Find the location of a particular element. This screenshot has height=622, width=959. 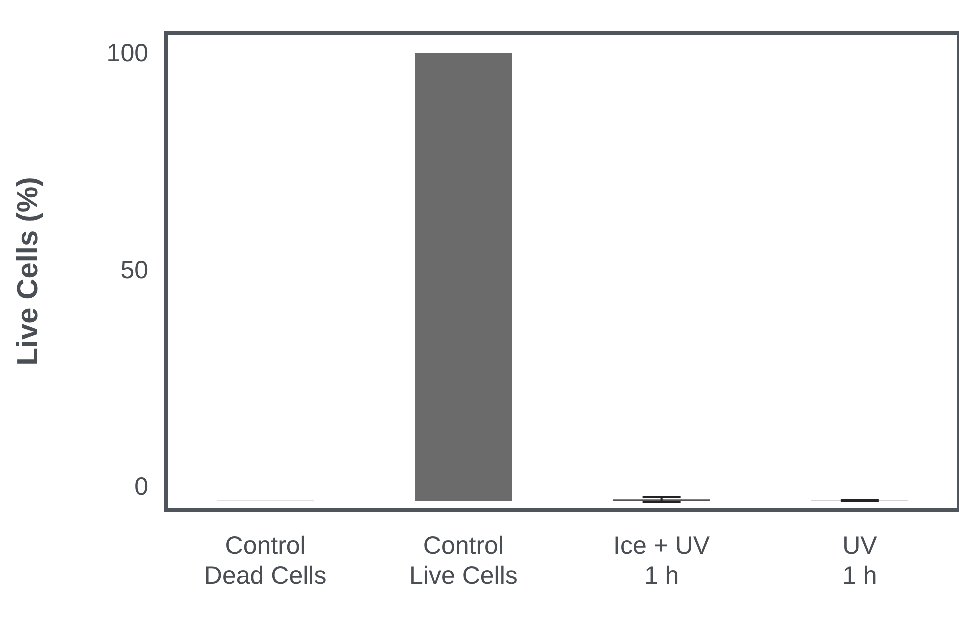

y-tick-label: 100 is located at coordinates (127, 54).